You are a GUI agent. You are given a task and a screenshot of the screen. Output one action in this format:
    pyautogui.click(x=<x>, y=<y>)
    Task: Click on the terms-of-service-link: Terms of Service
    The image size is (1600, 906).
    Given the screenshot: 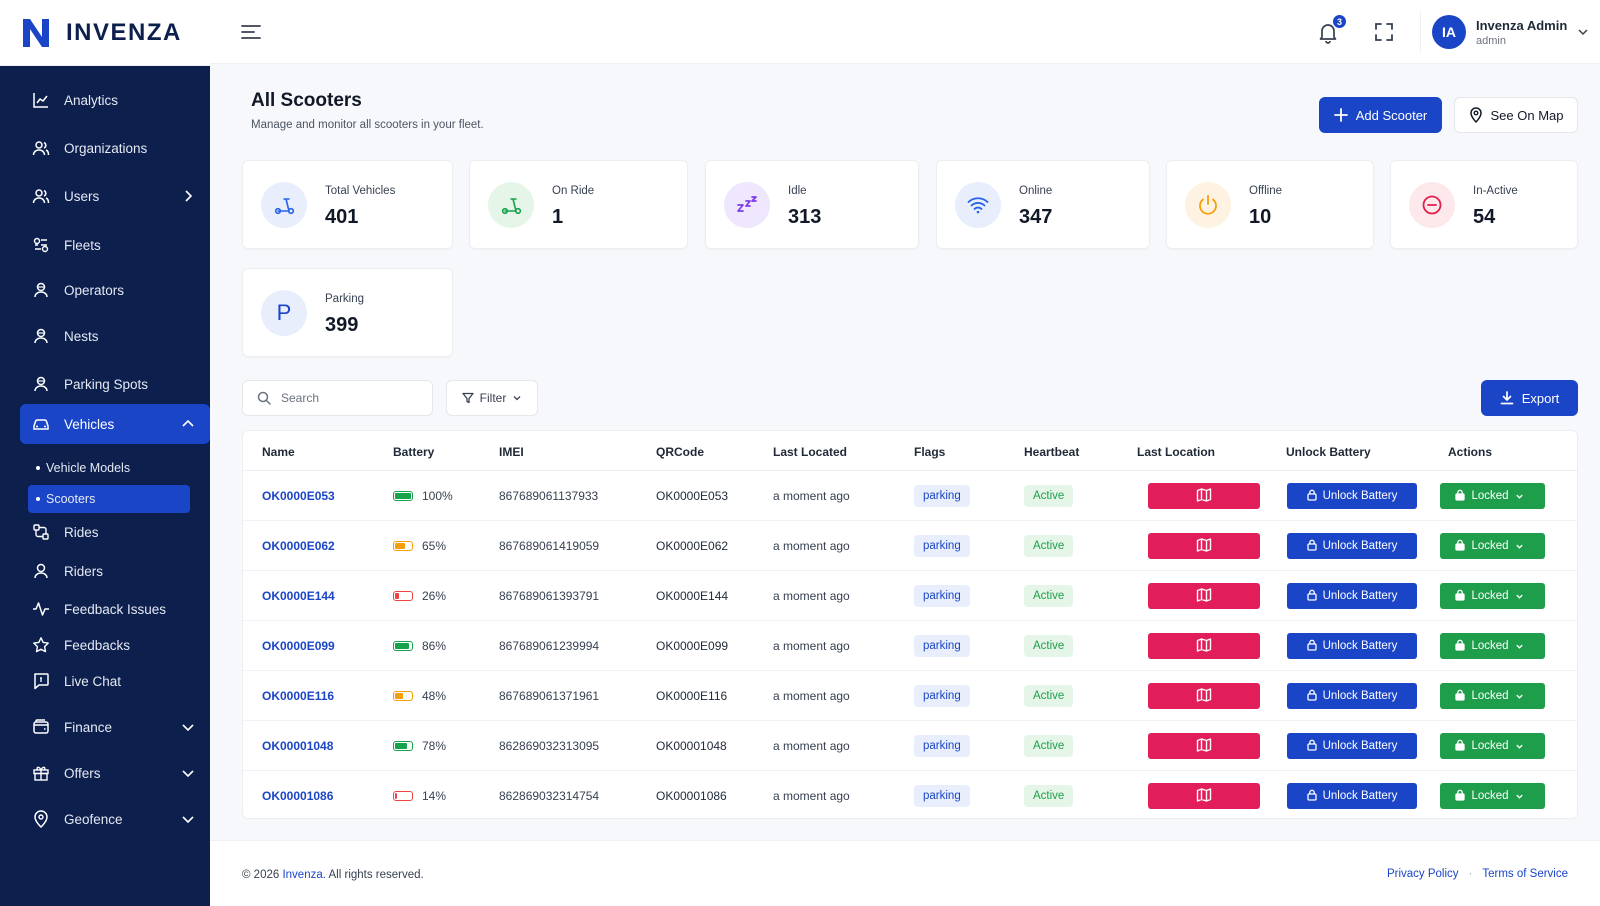 What is the action you would take?
    pyautogui.click(x=1525, y=874)
    